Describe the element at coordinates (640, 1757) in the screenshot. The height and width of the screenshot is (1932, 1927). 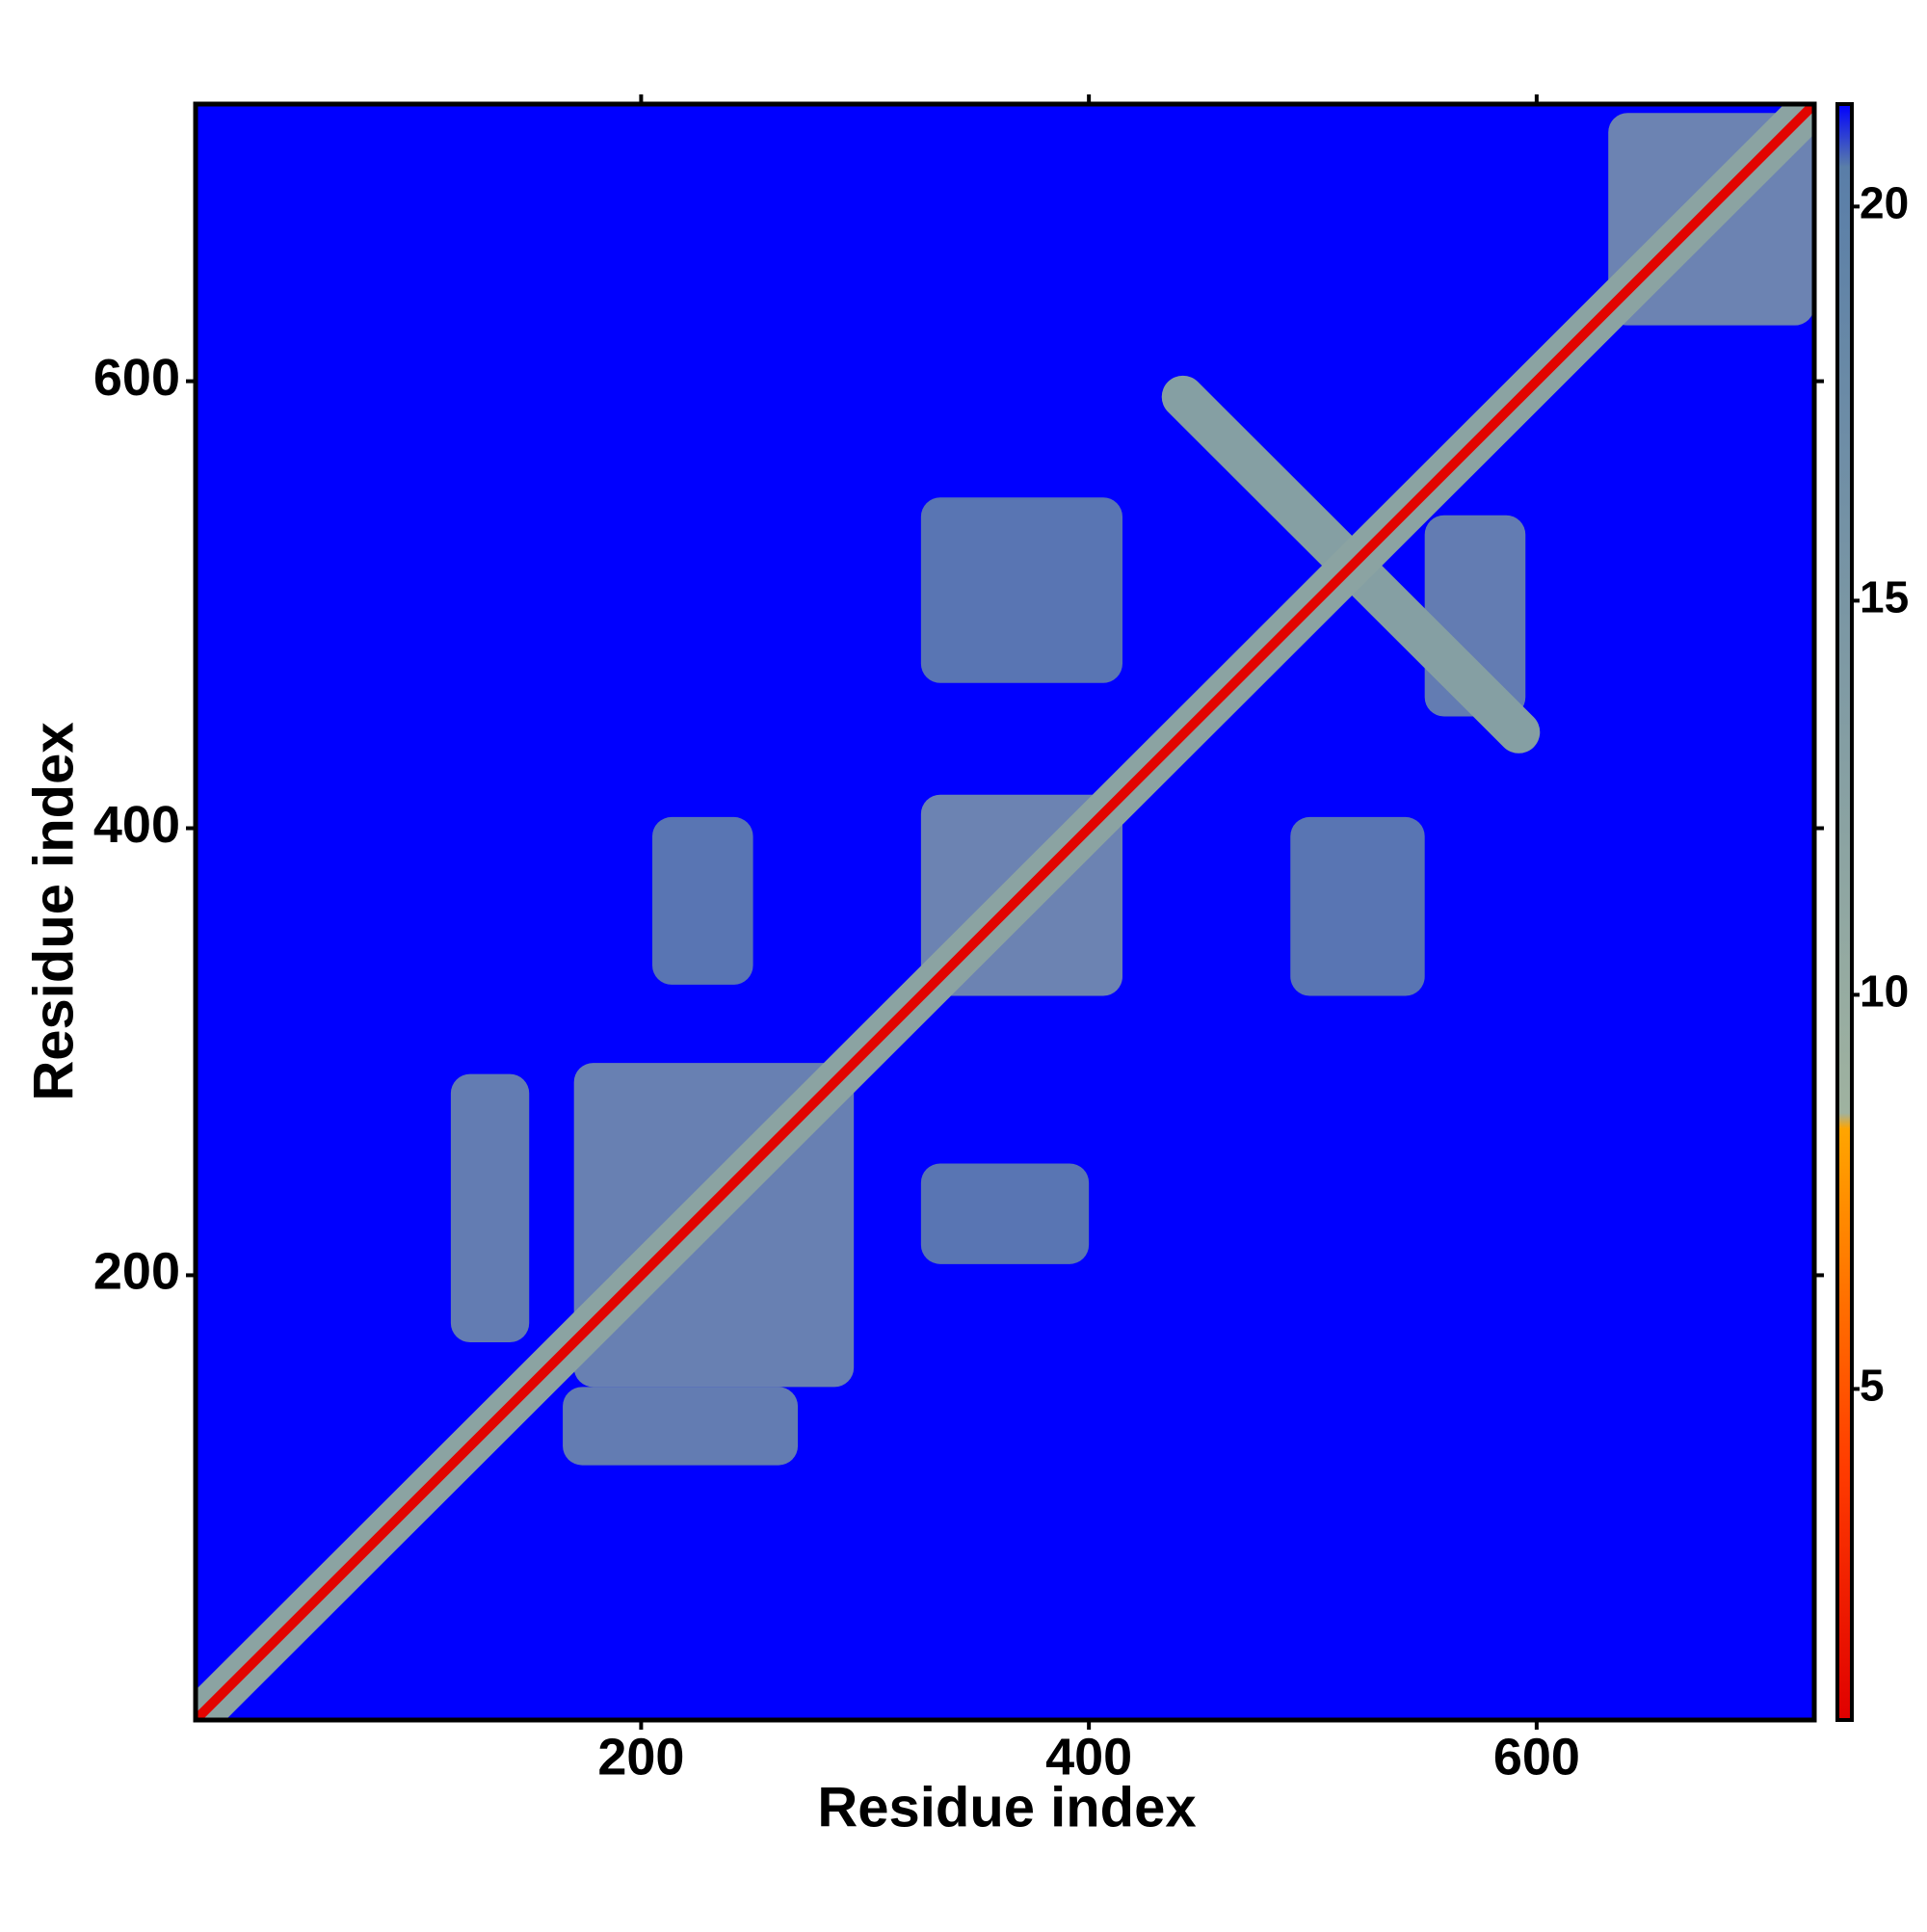
I see `x-tick-label: 200` at that location.